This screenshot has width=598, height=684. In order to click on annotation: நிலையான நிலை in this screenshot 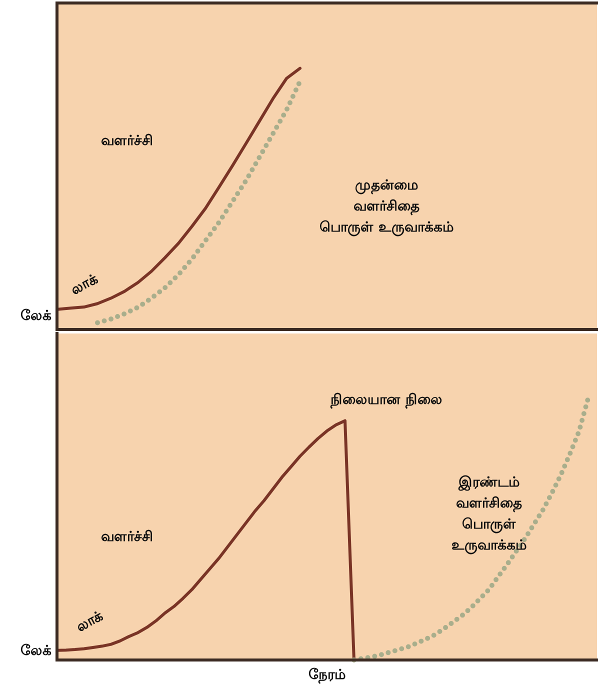, I will do `click(385, 400)`.